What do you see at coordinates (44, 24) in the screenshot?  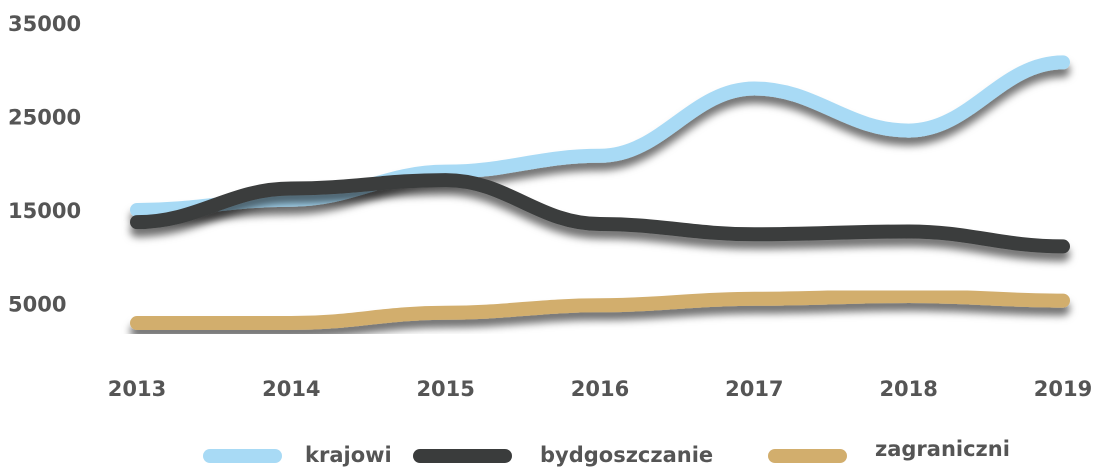 I see `y-tick-label: 35000` at bounding box center [44, 24].